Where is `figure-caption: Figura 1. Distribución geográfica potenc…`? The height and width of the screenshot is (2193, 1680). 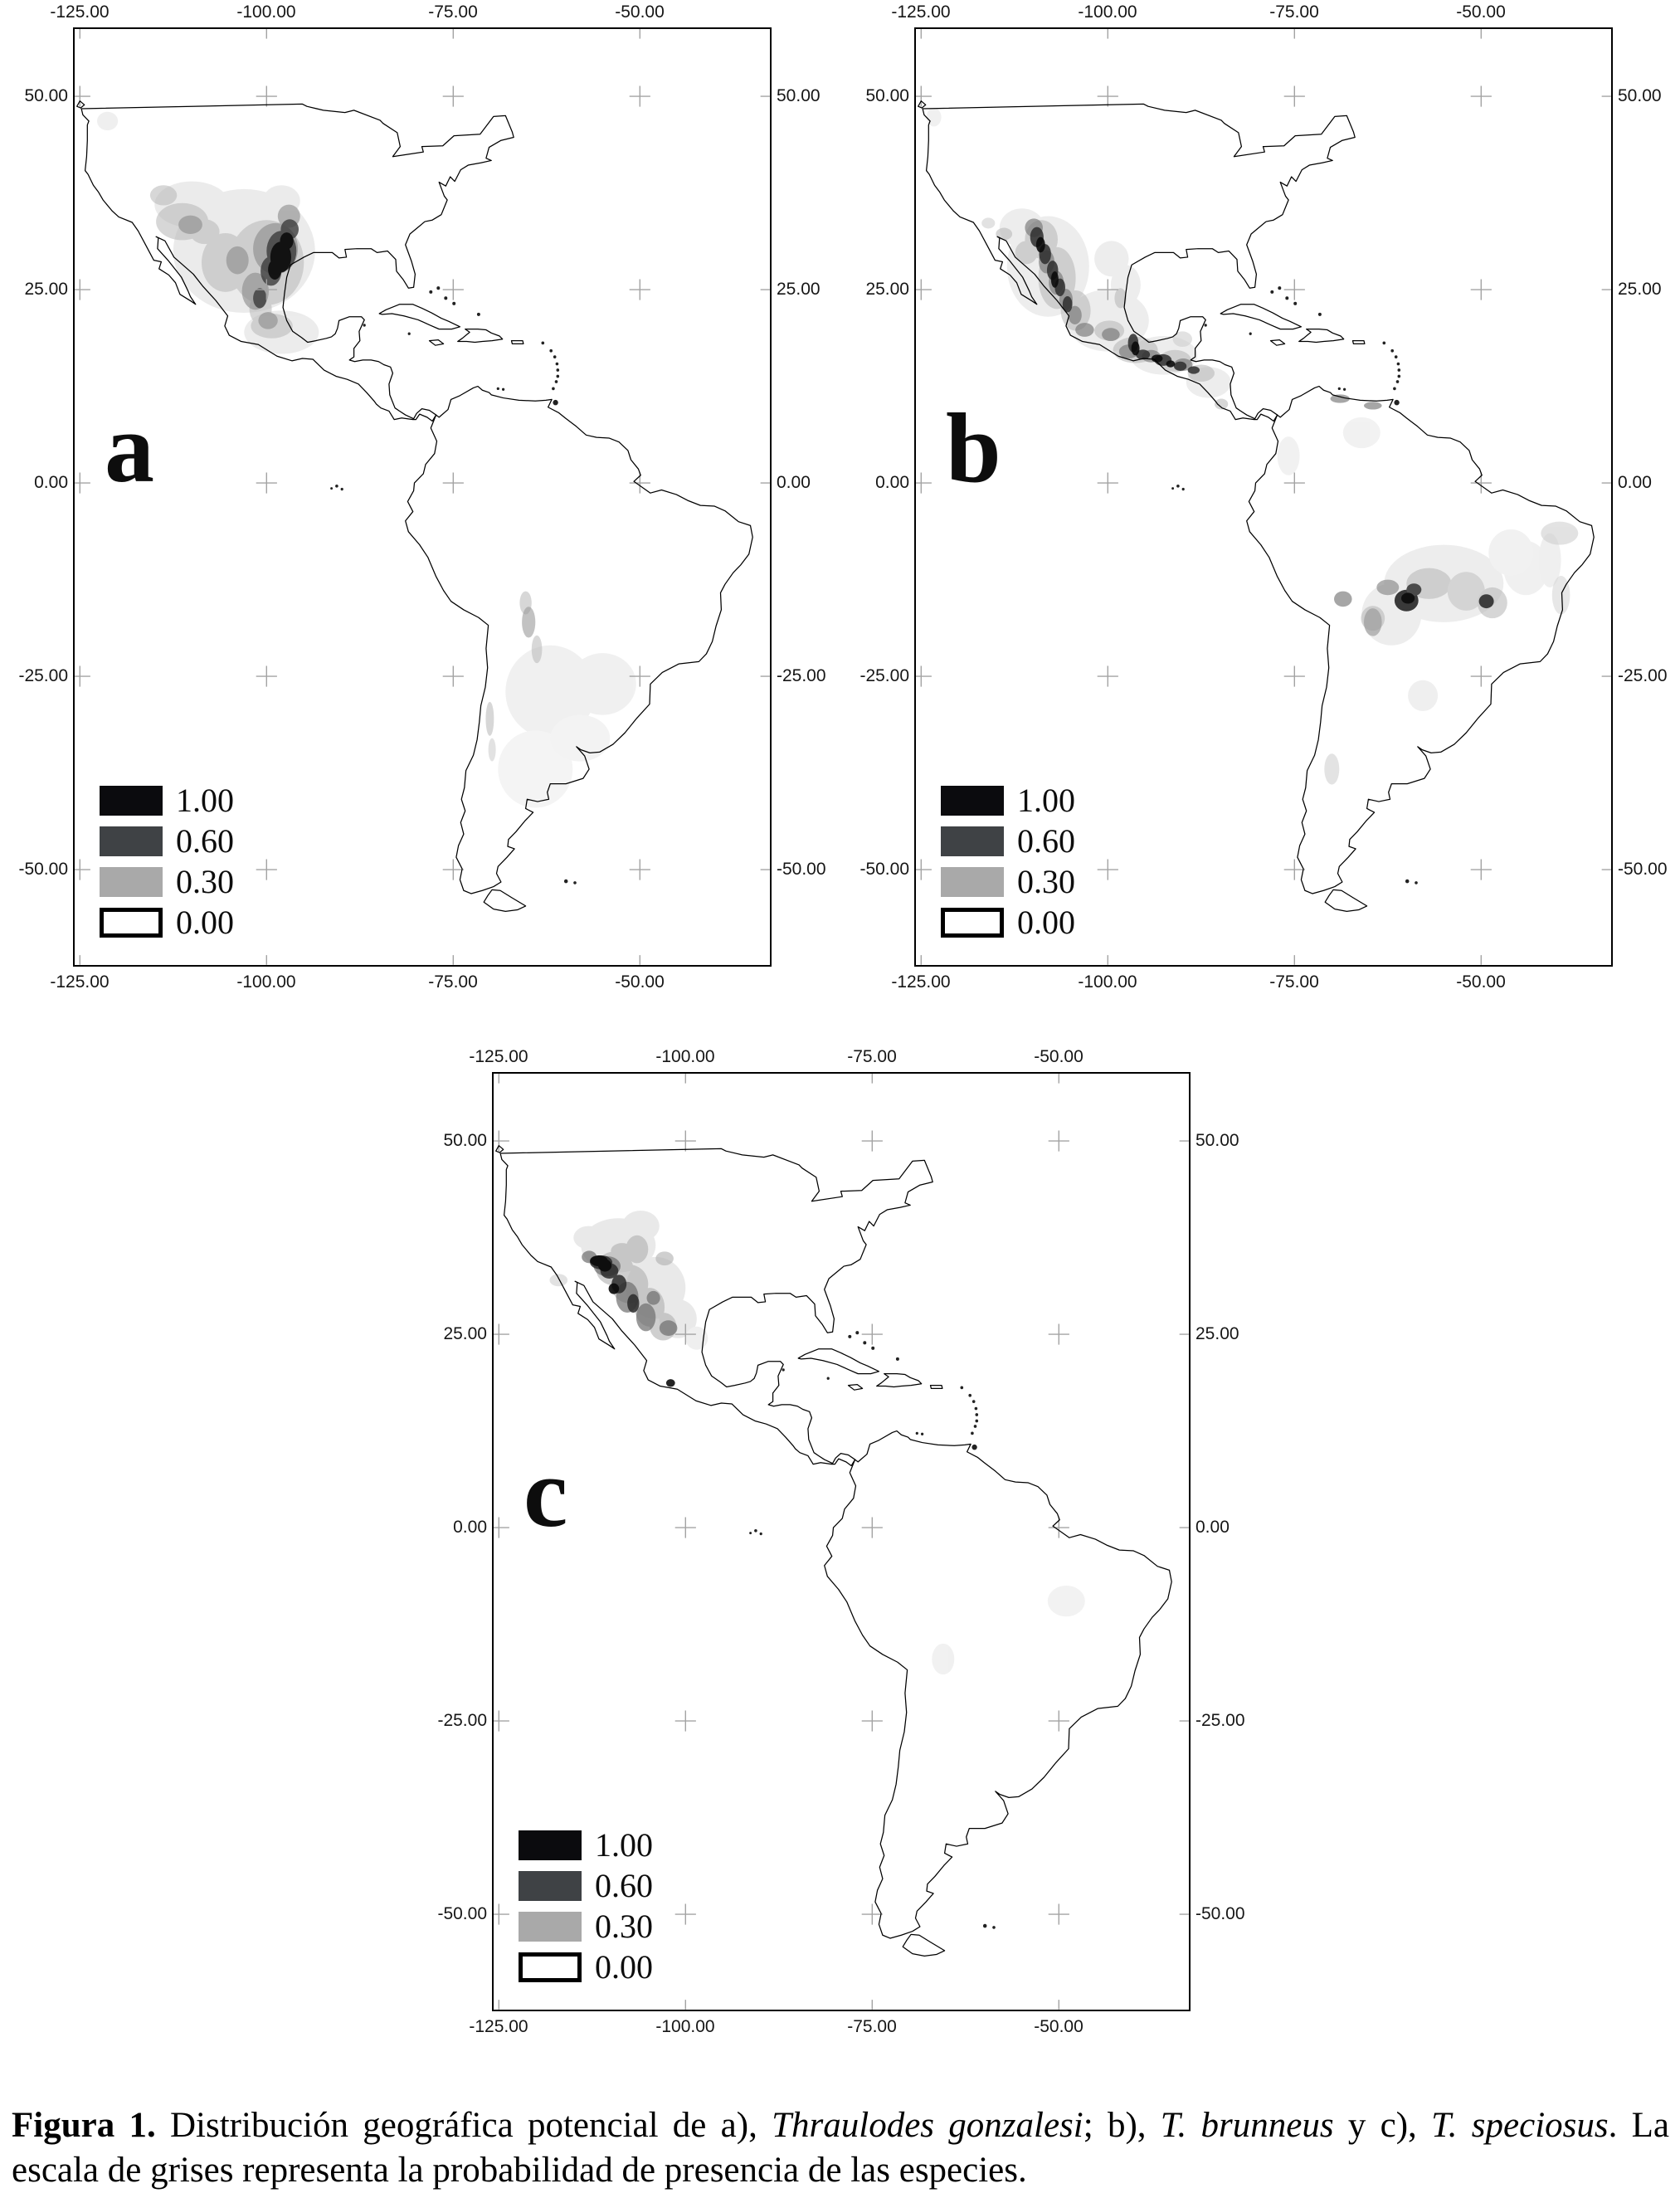 figure-caption: Figura 1. Distribución geográfica potenc… is located at coordinates (840, 2148).